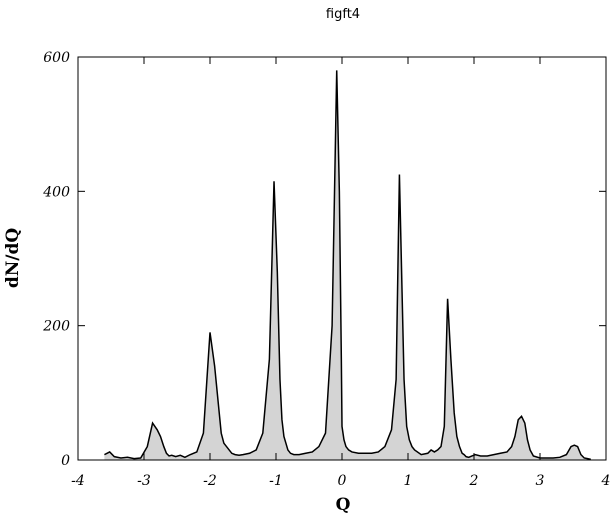 The image size is (612, 515). I want to click on x-tick-label: 1, so click(408, 481).